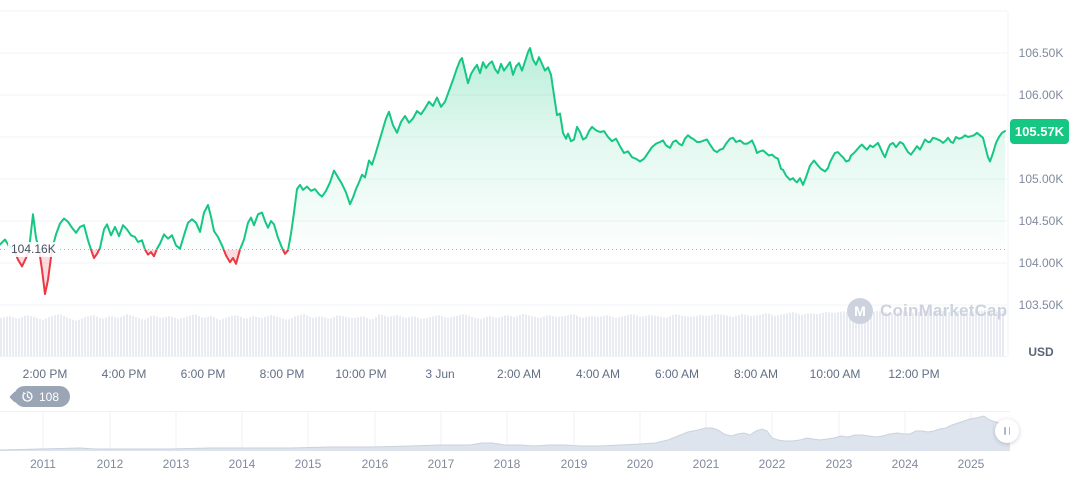 This screenshot has height=477, width=1072. Describe the element at coordinates (944, 310) in the screenshot. I see `watermark-text: CoinMarketCap` at that location.